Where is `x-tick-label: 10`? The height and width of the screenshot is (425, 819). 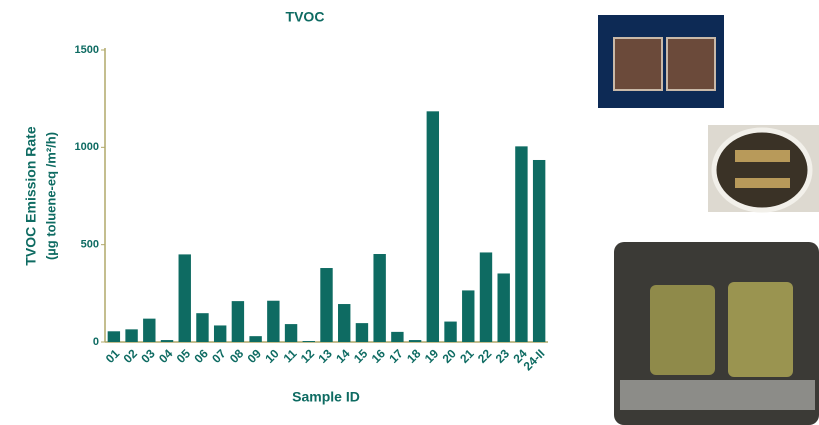 x-tick-label: 10 is located at coordinates (272, 356).